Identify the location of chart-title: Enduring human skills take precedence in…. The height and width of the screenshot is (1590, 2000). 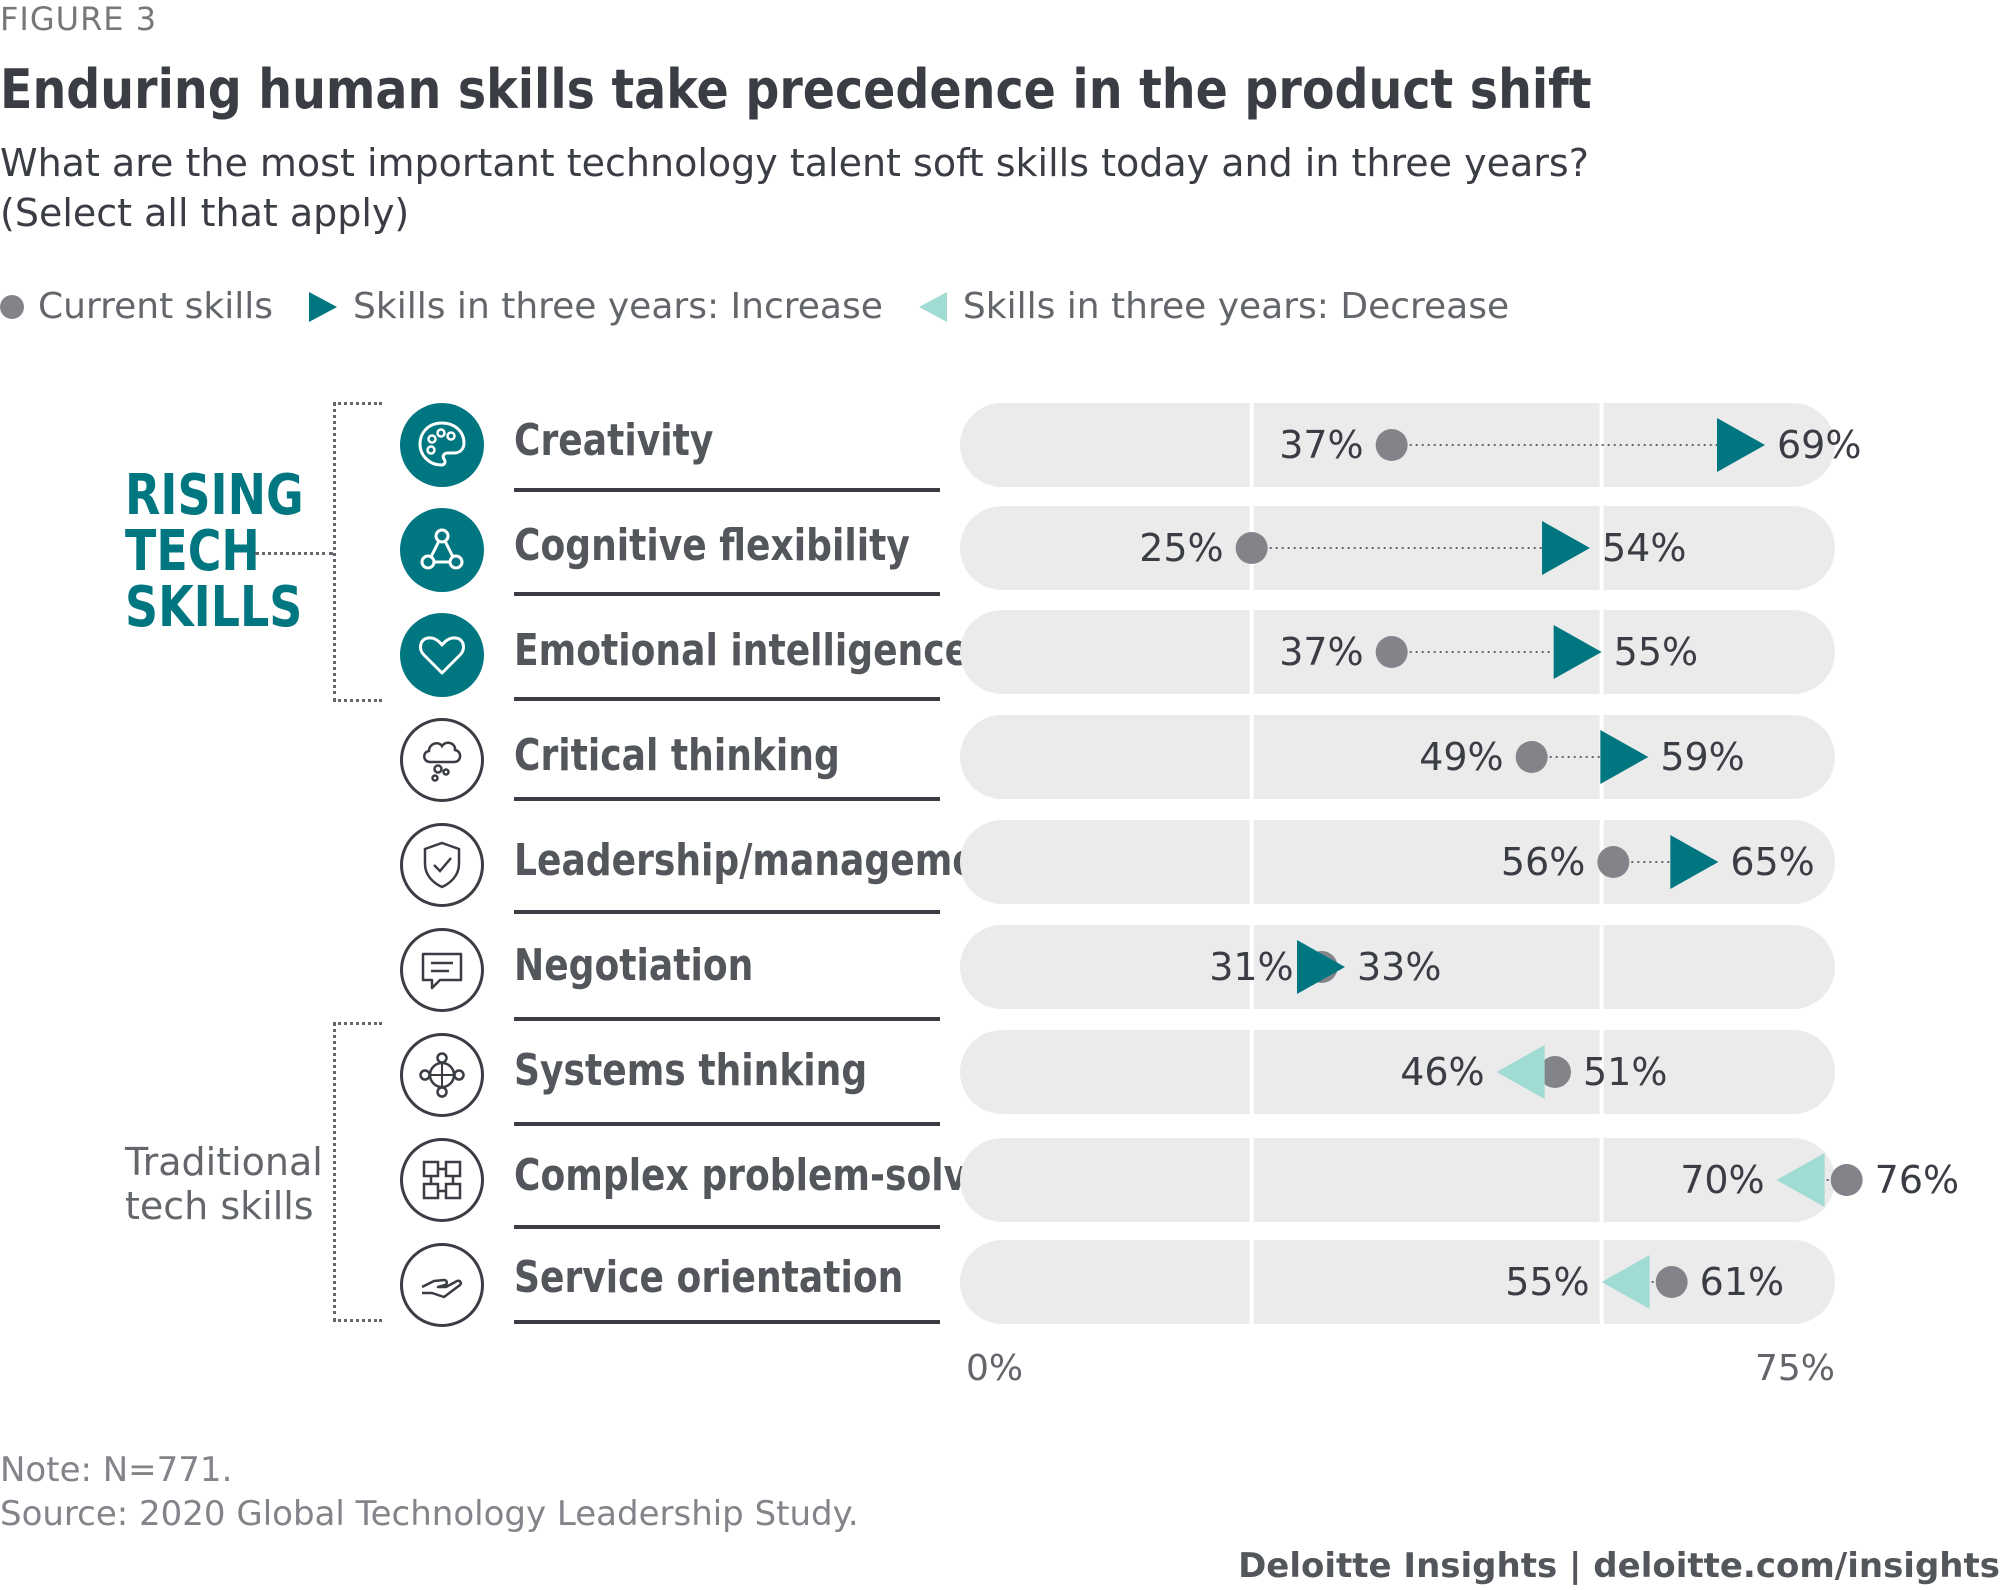
(796, 89).